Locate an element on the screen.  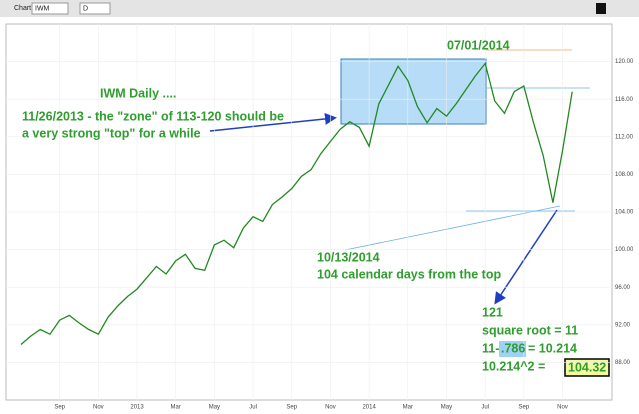
annotation: square root = 11 is located at coordinates (530, 330).